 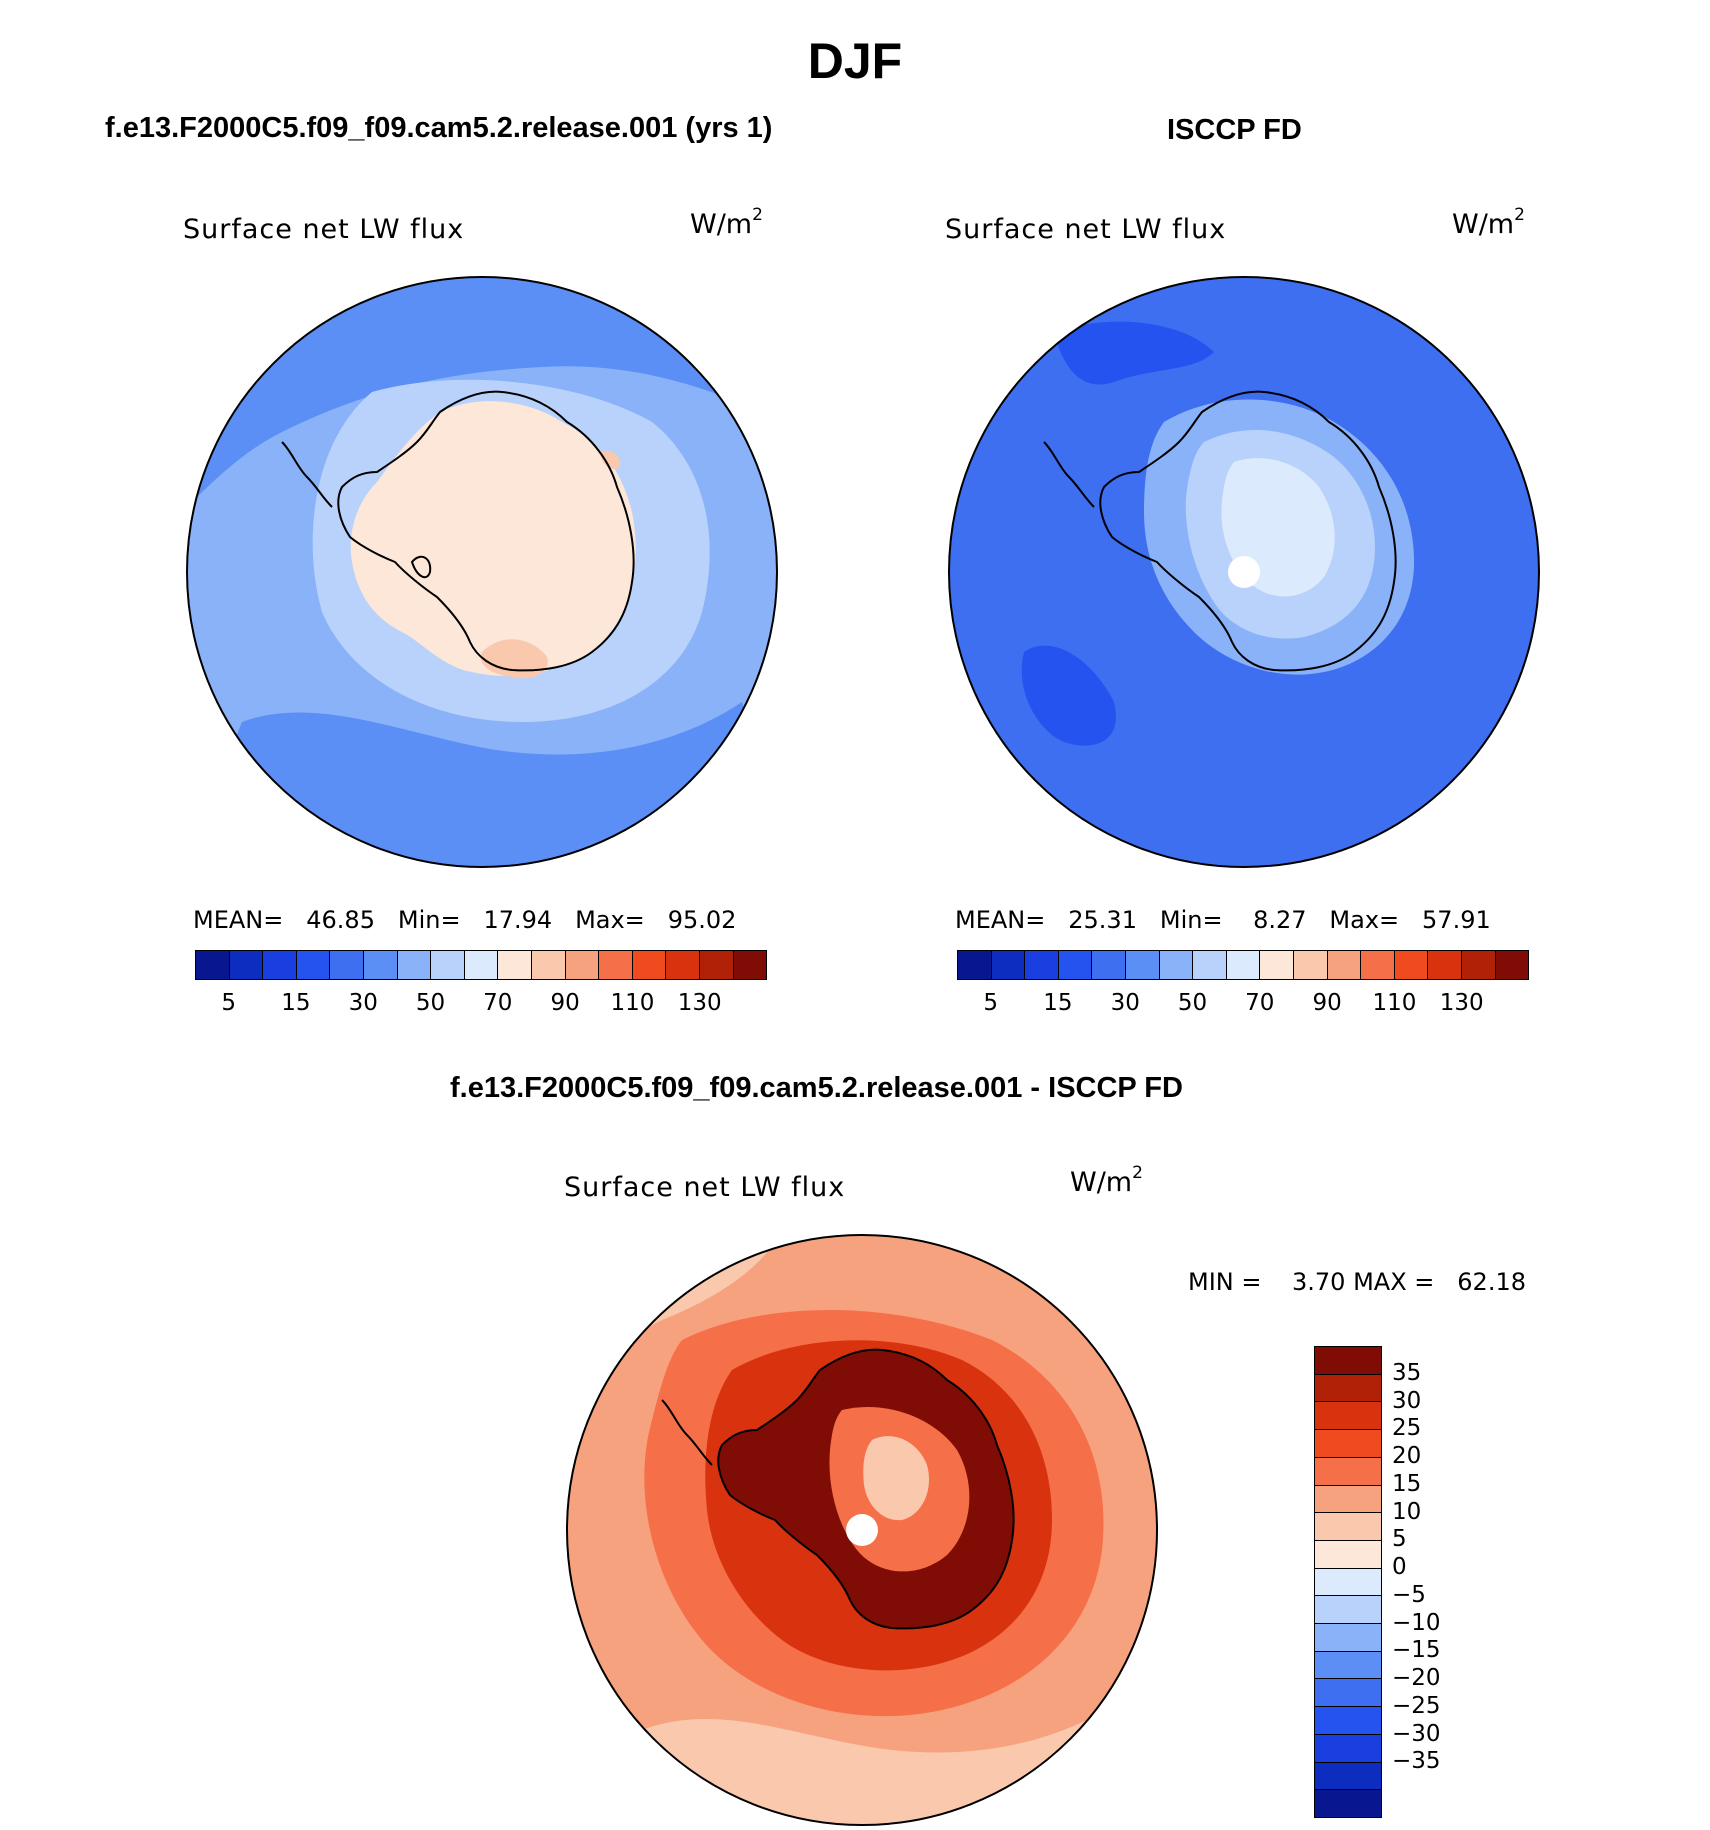 What do you see at coordinates (1327, 1003) in the screenshot?
I see `obs-colorbar-tick-label: 90` at bounding box center [1327, 1003].